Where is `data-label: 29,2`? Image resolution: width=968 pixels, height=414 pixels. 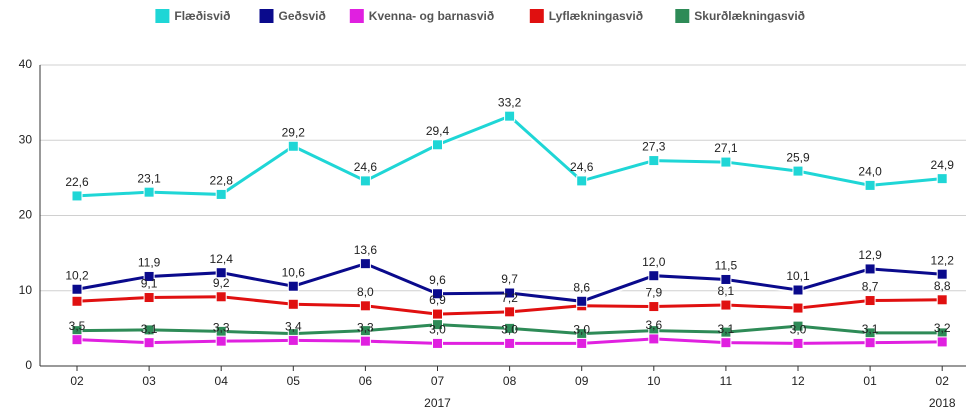
data-label: 29,2 is located at coordinates (294, 132).